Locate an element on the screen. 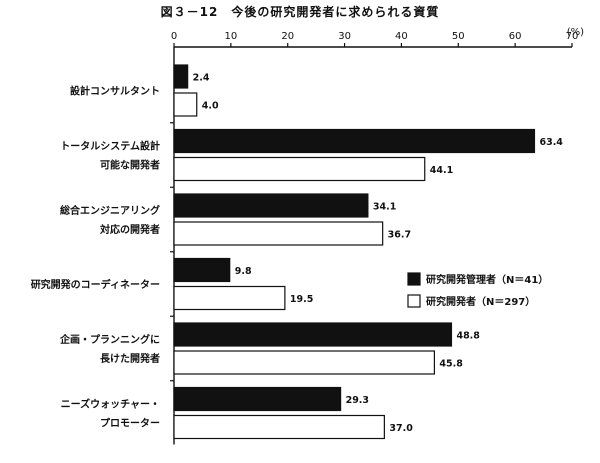 Image resolution: width=600 pixels, height=463 pixels. category-label: 総合エンジニアリング is located at coordinates (110, 210).